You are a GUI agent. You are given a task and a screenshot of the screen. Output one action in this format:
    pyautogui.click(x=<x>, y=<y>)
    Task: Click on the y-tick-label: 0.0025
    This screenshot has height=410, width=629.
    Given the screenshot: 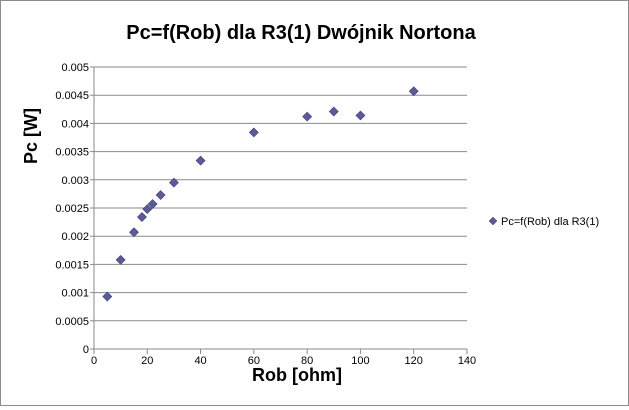 What is the action you would take?
    pyautogui.click(x=72, y=209)
    